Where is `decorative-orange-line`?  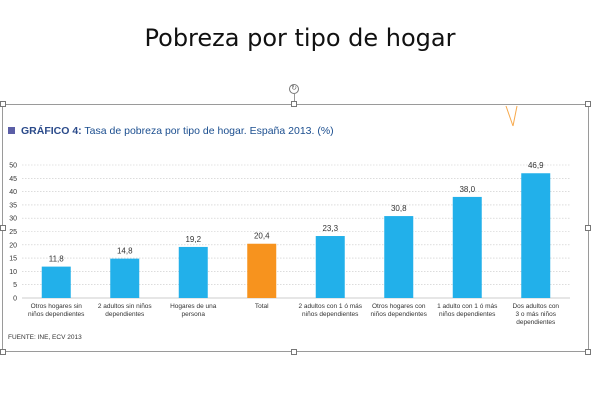
decorative-orange-line is located at coordinates (509, 116).